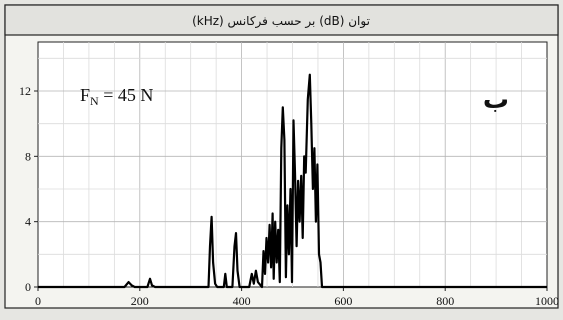 This screenshot has height=320, width=563. What do you see at coordinates (126, 95) in the screenshot?
I see `annotation-value: = 45 N` at bounding box center [126, 95].